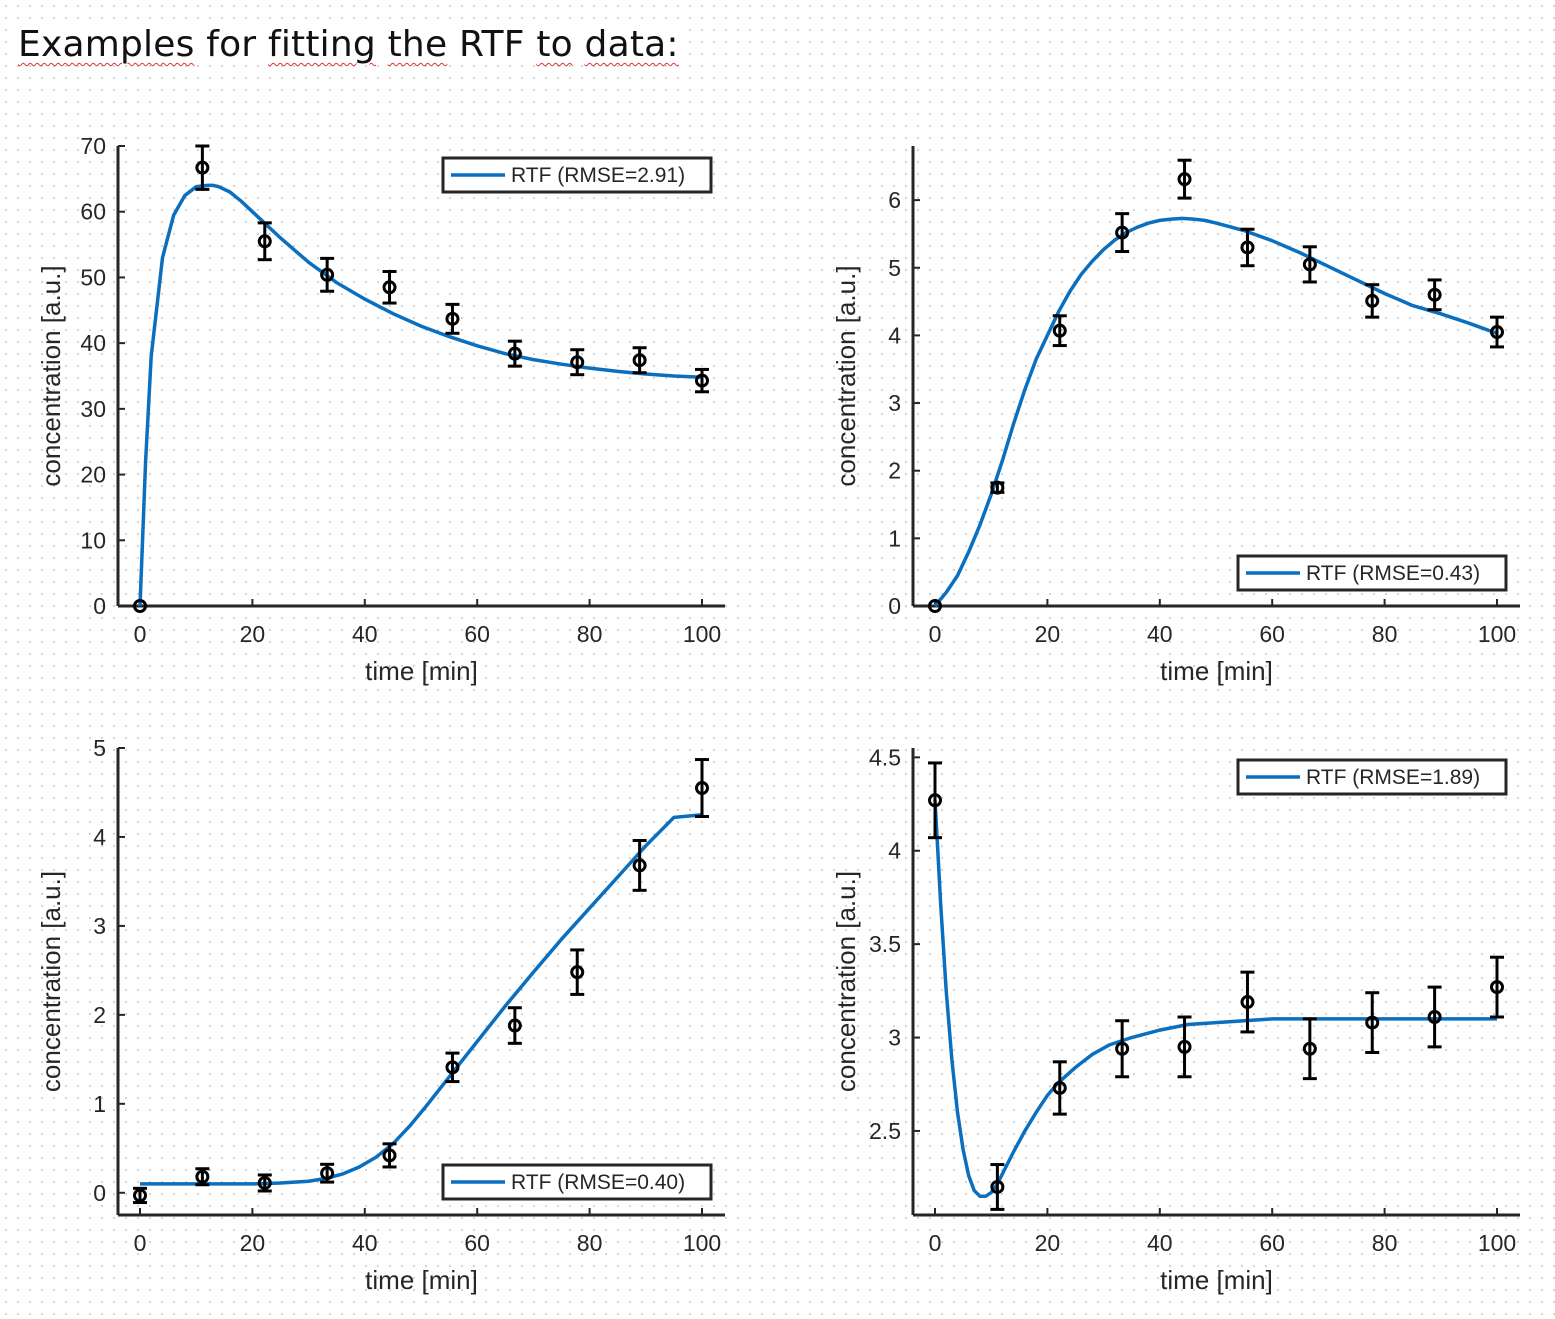 The image size is (1555, 1319). I want to click on y-tick-label: 10, so click(93, 540).